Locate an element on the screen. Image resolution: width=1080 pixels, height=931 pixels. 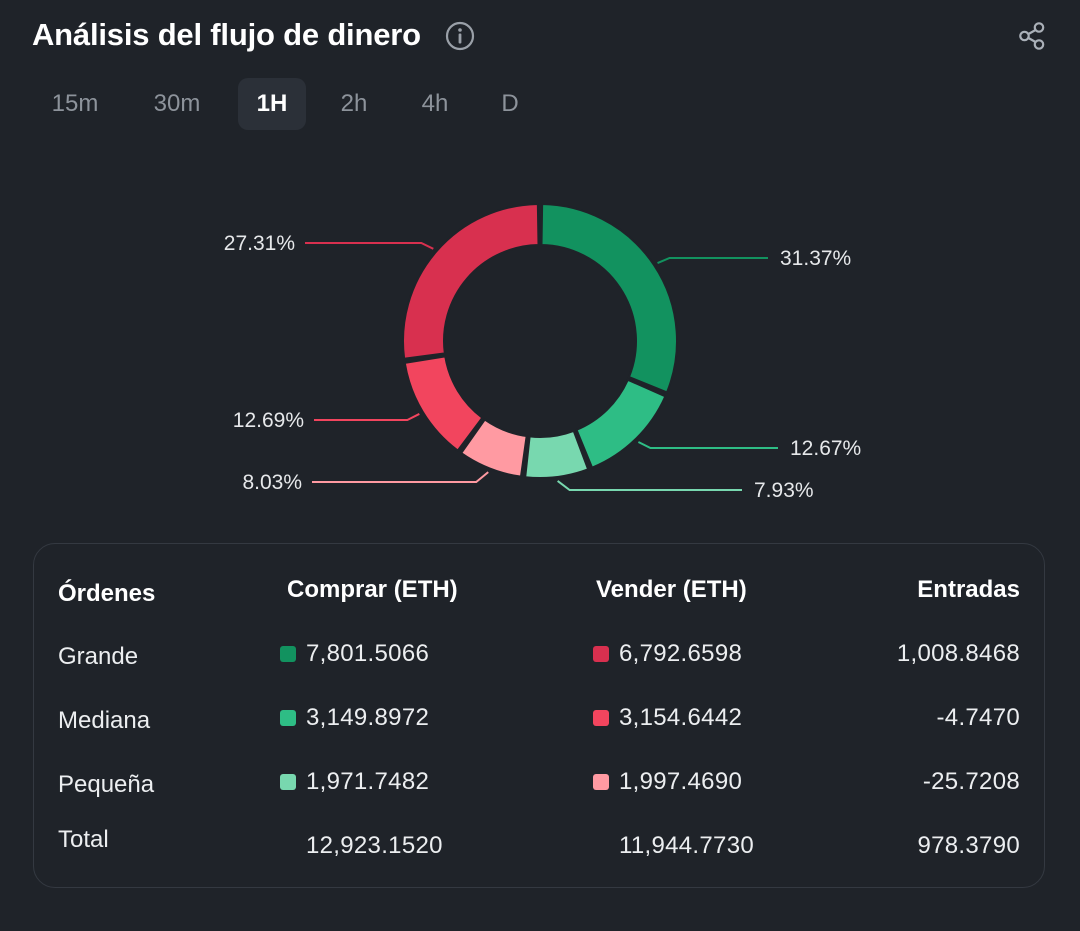
tab-30m: 30m is located at coordinates (177, 103).